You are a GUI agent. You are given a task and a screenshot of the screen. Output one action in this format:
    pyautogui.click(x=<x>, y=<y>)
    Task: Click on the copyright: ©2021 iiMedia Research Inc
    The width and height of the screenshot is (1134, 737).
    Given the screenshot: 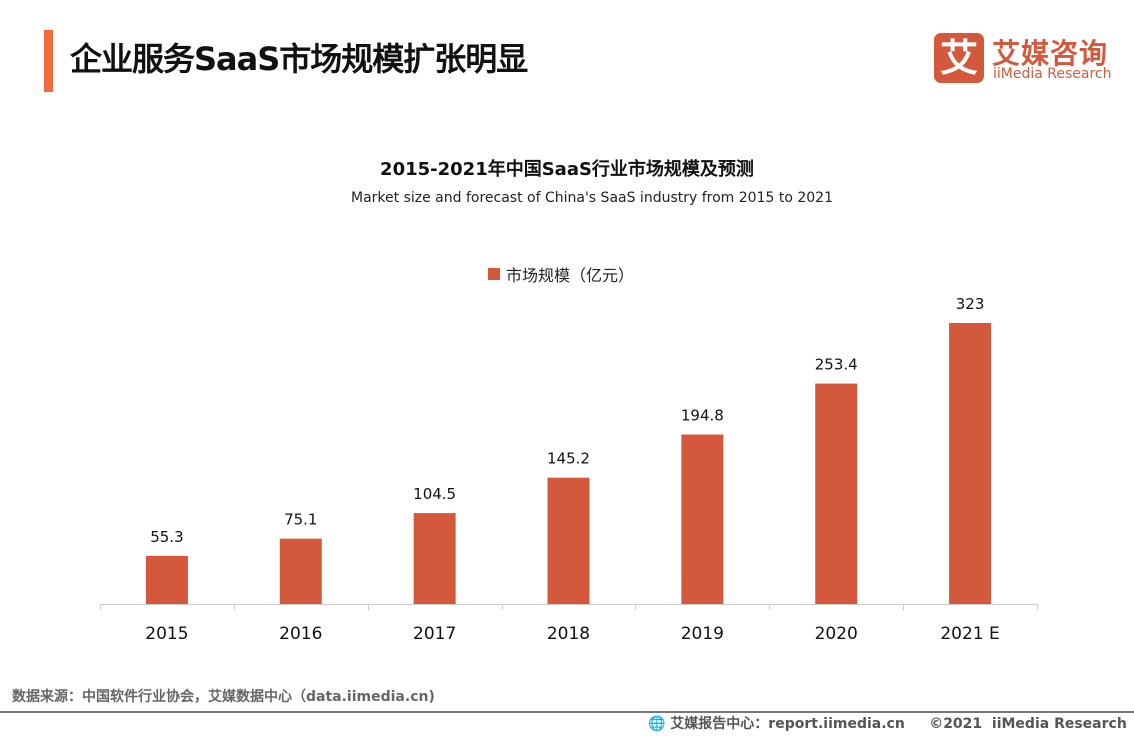 What is the action you would take?
    pyautogui.click(x=1028, y=724)
    